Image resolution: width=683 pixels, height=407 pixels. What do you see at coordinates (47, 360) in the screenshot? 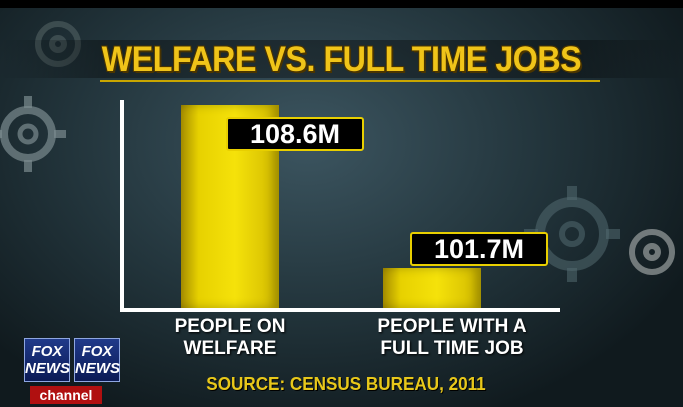
I see `logo-left: FOX NEWS` at bounding box center [47, 360].